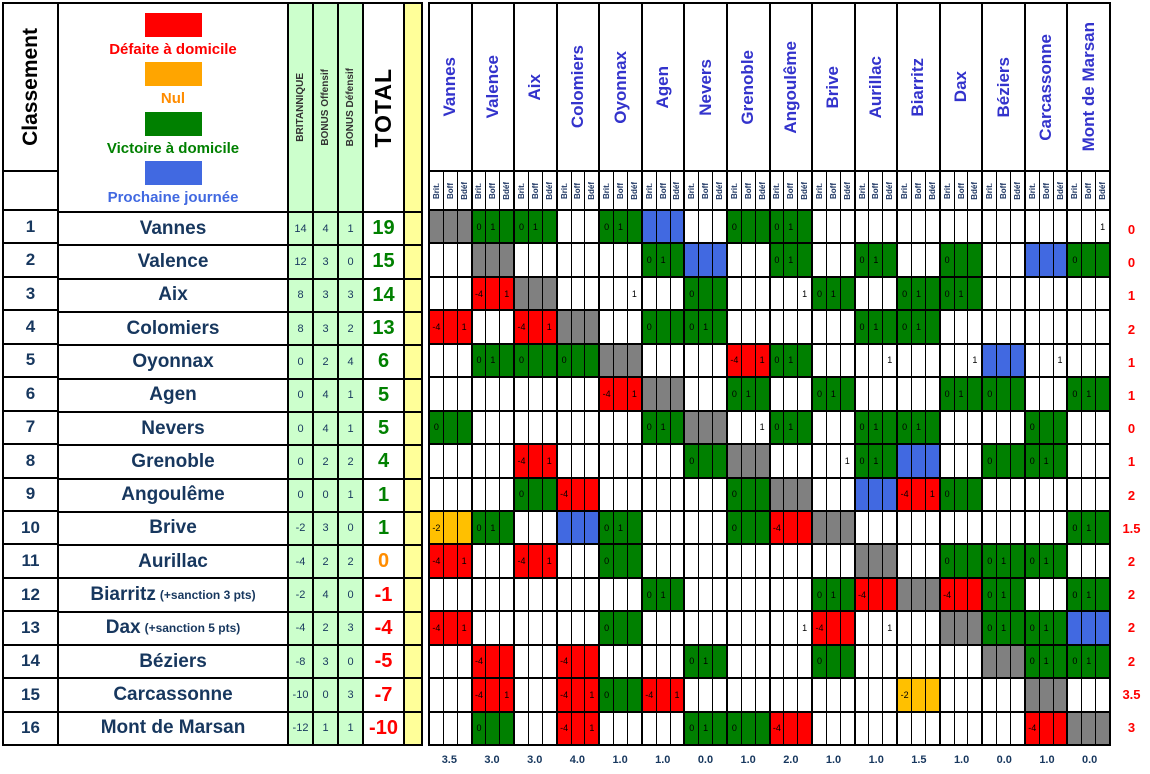  What do you see at coordinates (173, 295) in the screenshot?
I see `team-name: Aix` at bounding box center [173, 295].